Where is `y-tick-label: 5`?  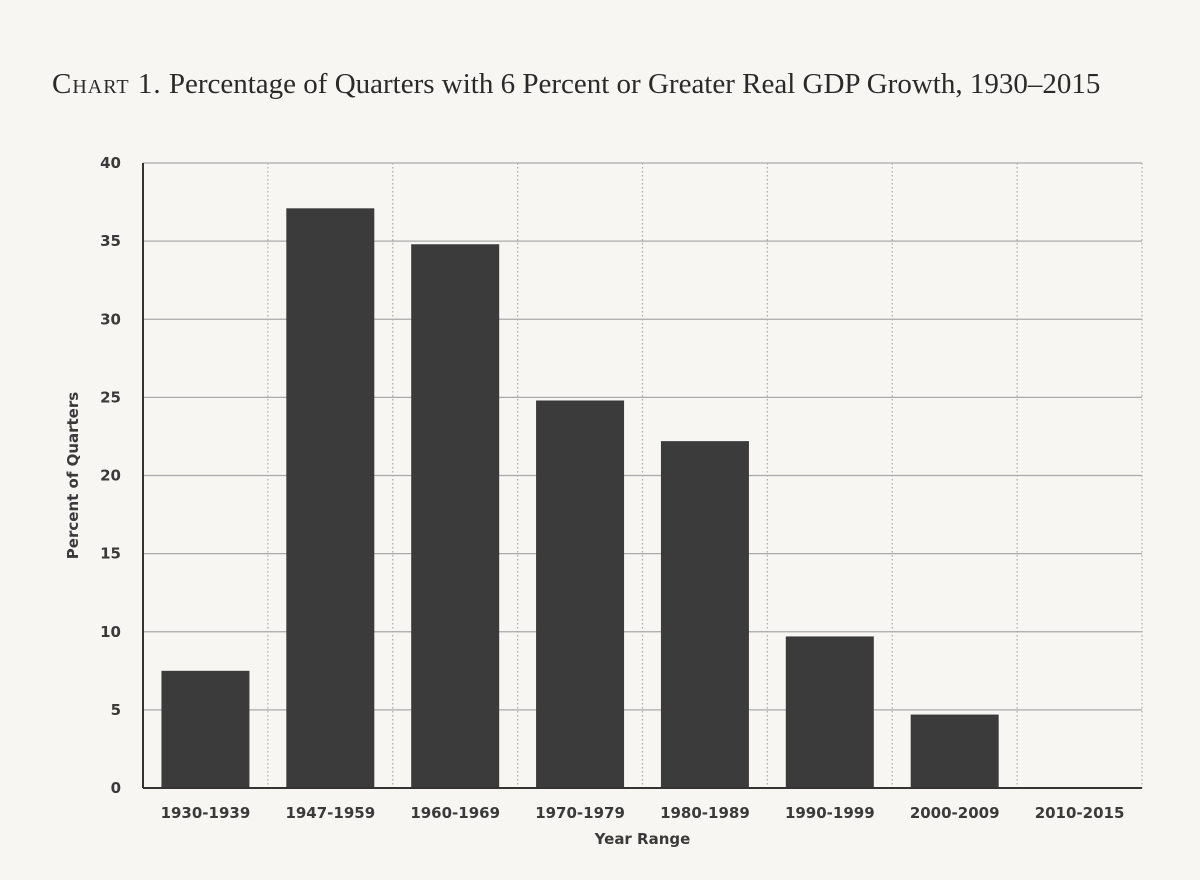
y-tick-label: 5 is located at coordinates (116, 710).